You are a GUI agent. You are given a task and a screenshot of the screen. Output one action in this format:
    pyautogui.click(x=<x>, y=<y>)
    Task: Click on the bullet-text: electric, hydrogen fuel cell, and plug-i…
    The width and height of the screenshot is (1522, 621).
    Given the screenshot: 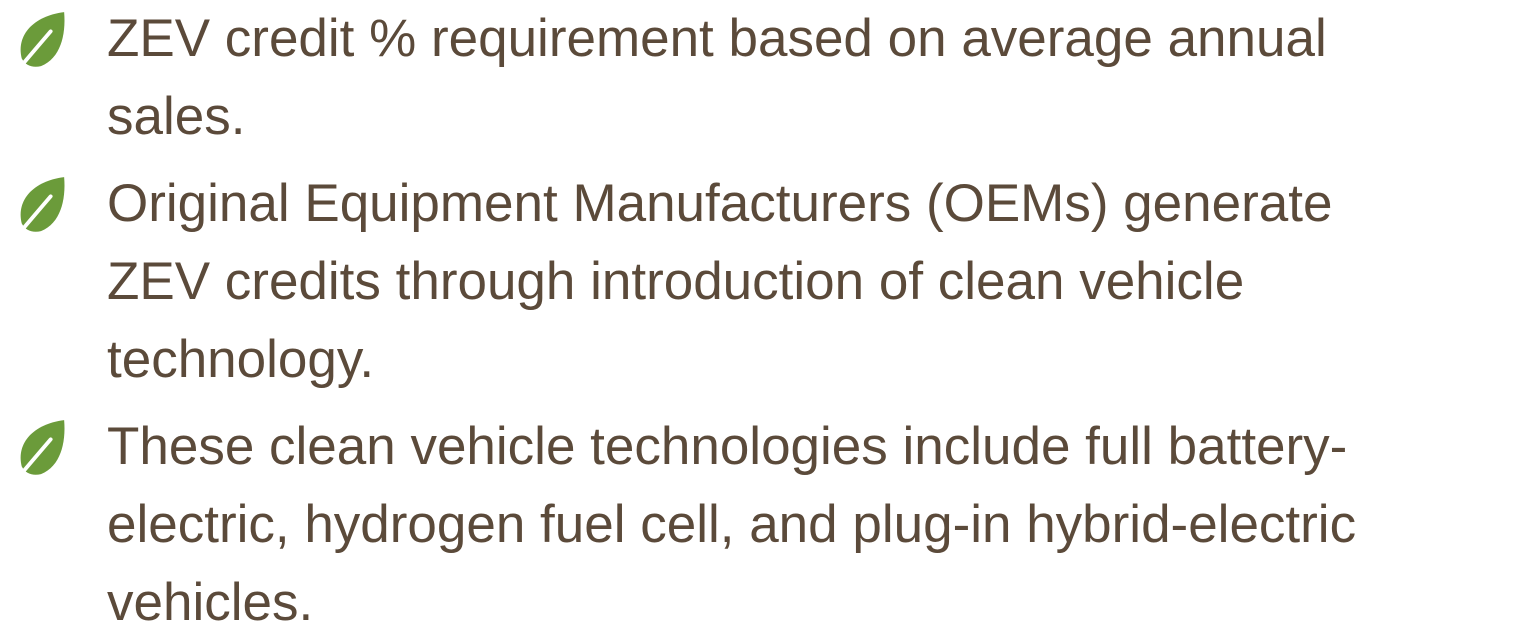 What is the action you would take?
    pyautogui.click(x=732, y=524)
    